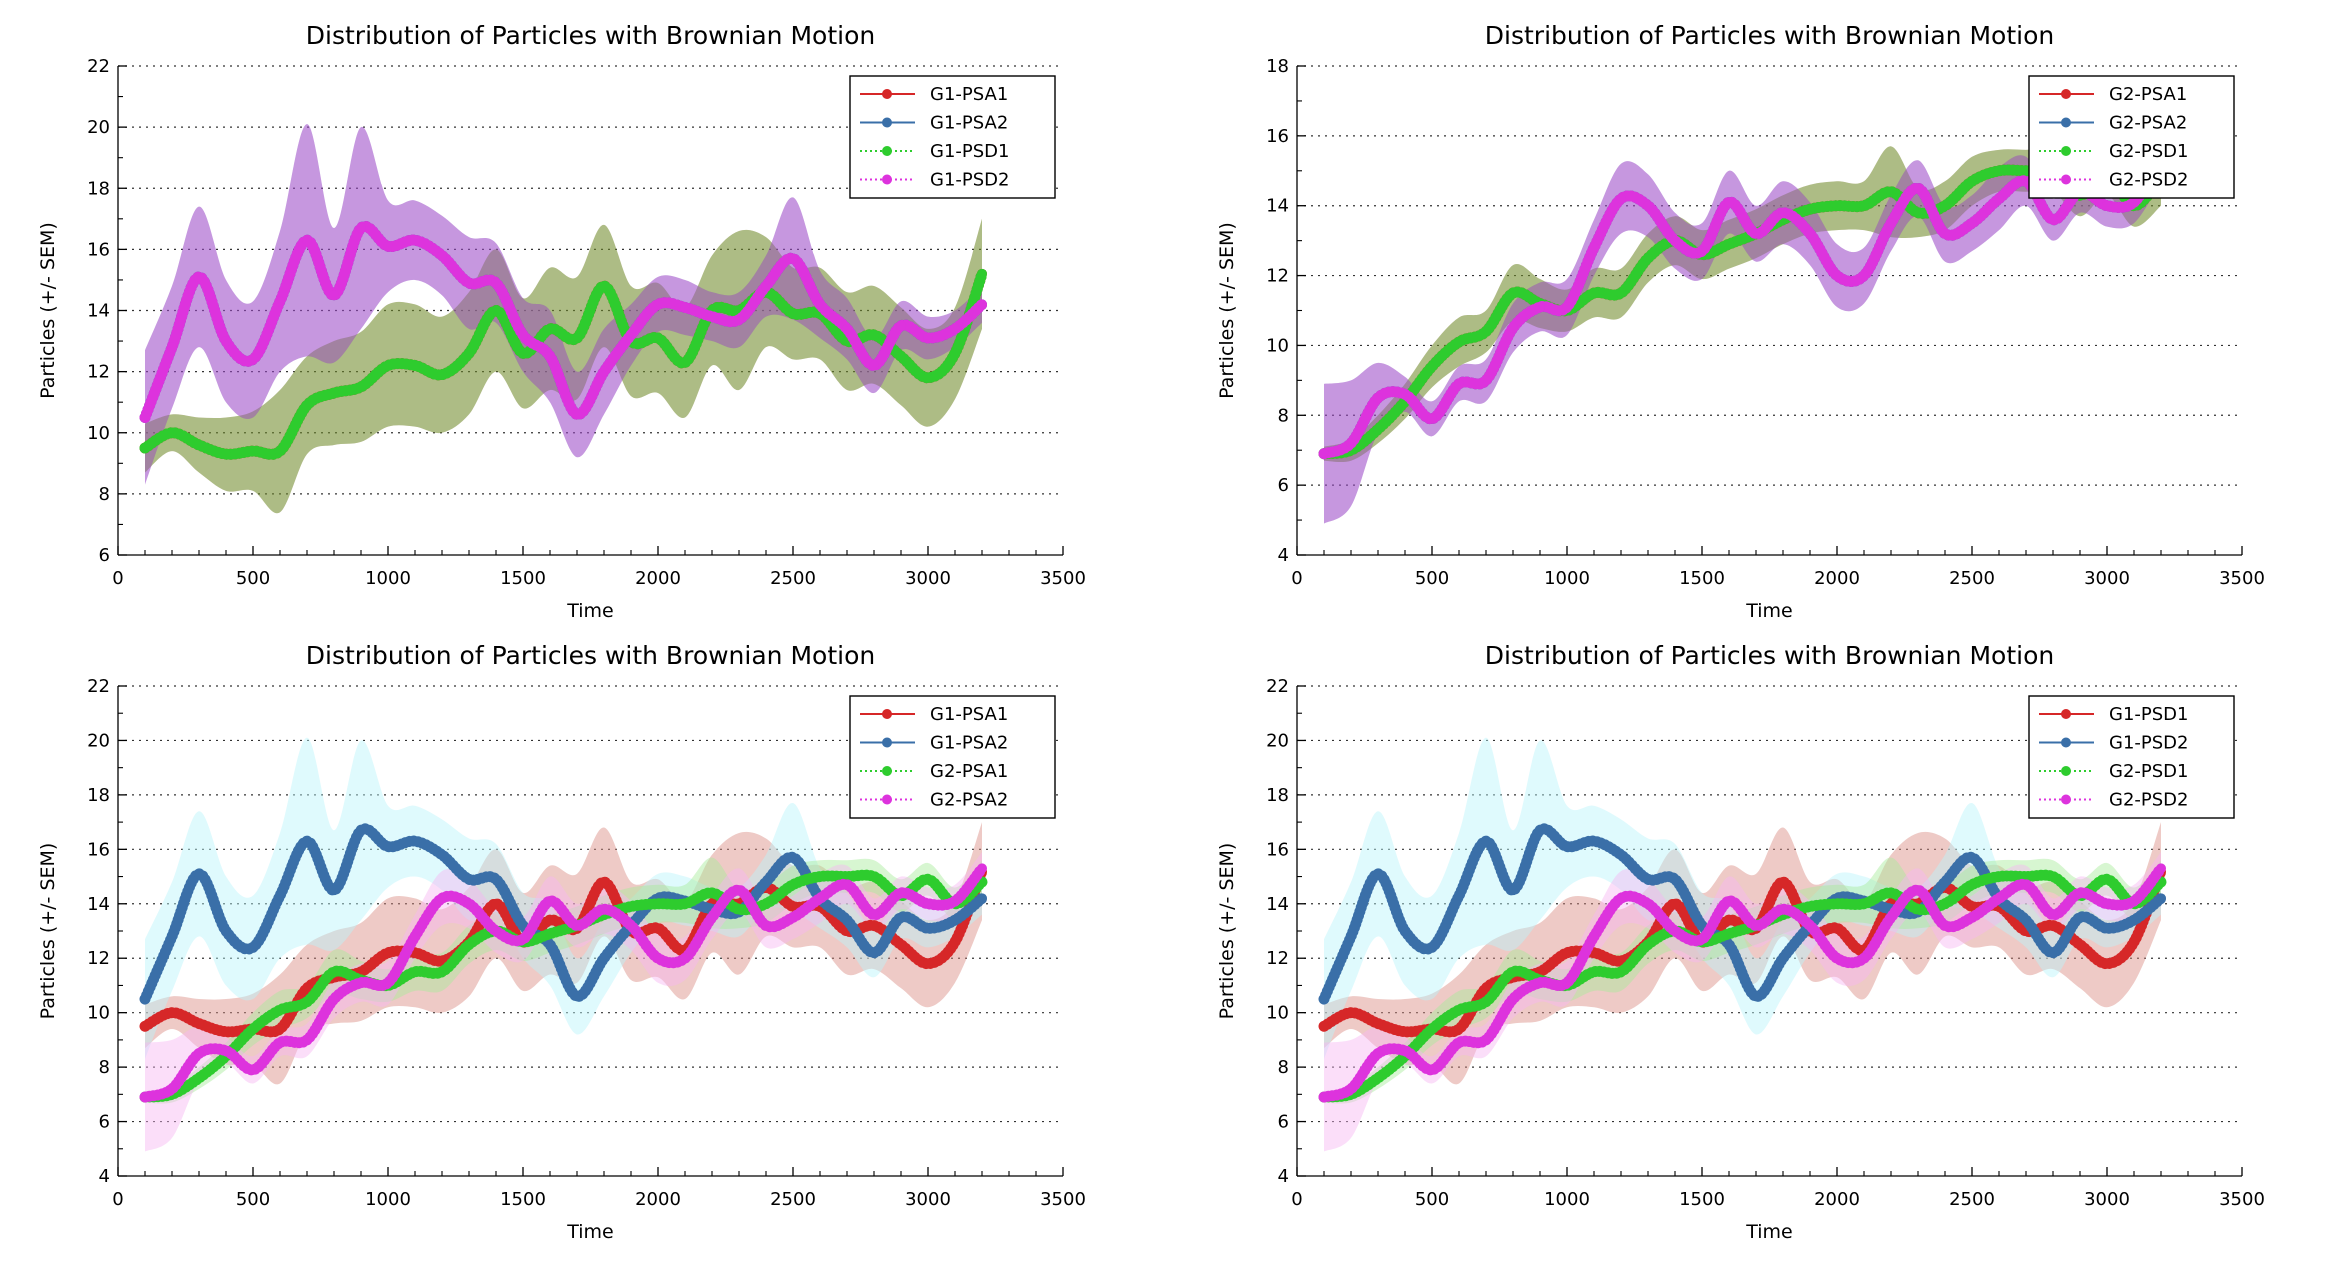  I want to click on legend-label: G2-PSA2, so click(2148, 123).